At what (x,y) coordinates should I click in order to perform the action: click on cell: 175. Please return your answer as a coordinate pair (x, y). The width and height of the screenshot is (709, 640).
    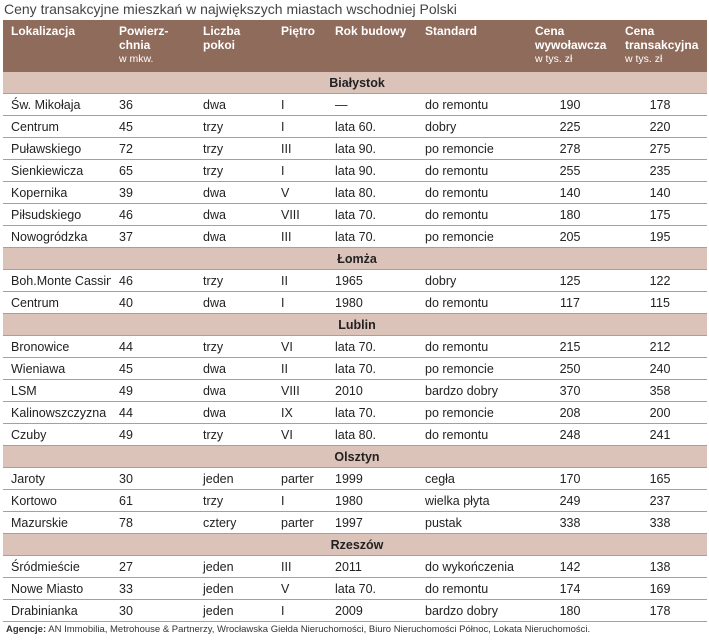
    Looking at the image, I should click on (662, 214).